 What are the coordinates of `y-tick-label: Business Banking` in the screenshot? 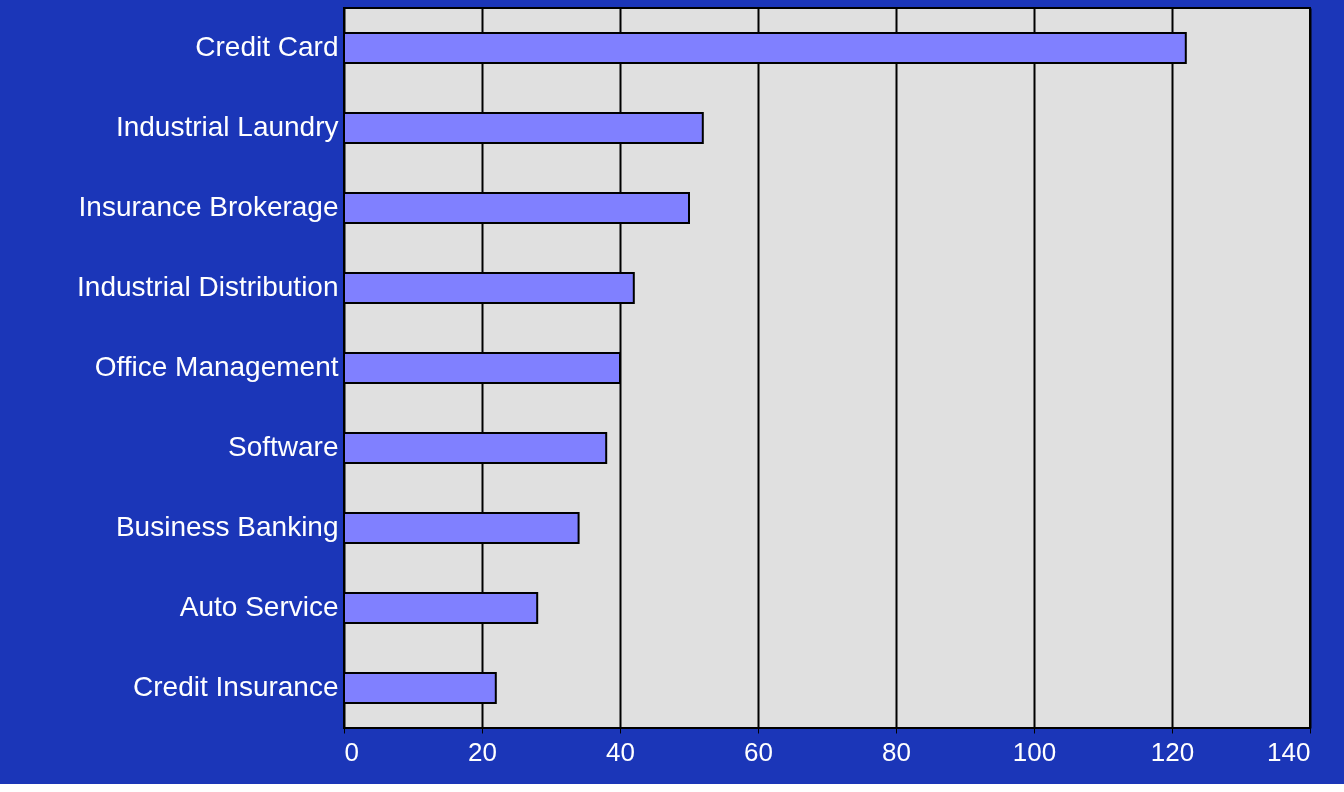 It's located at (227, 526).